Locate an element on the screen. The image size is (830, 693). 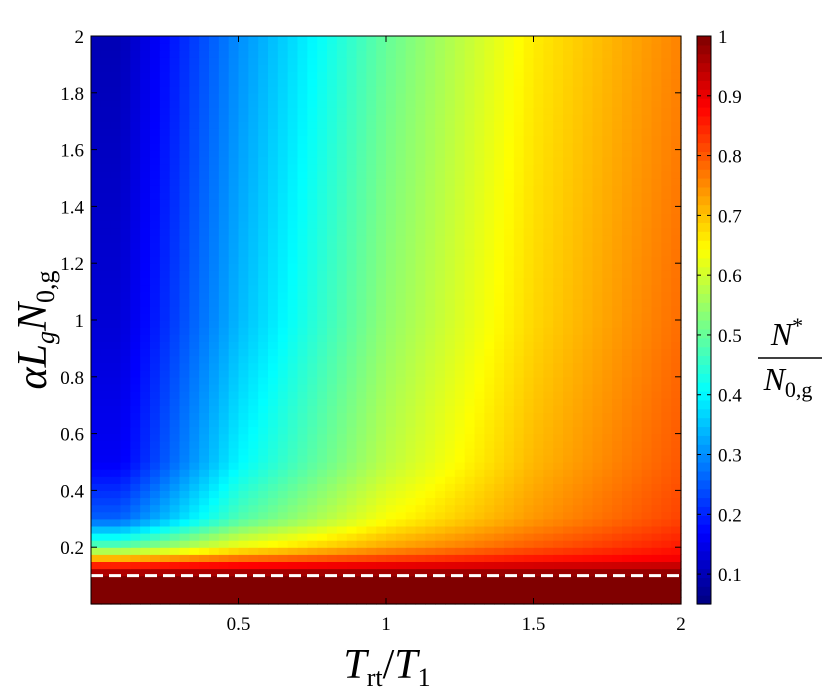
colorbar-swatch is located at coordinates (704, 112).